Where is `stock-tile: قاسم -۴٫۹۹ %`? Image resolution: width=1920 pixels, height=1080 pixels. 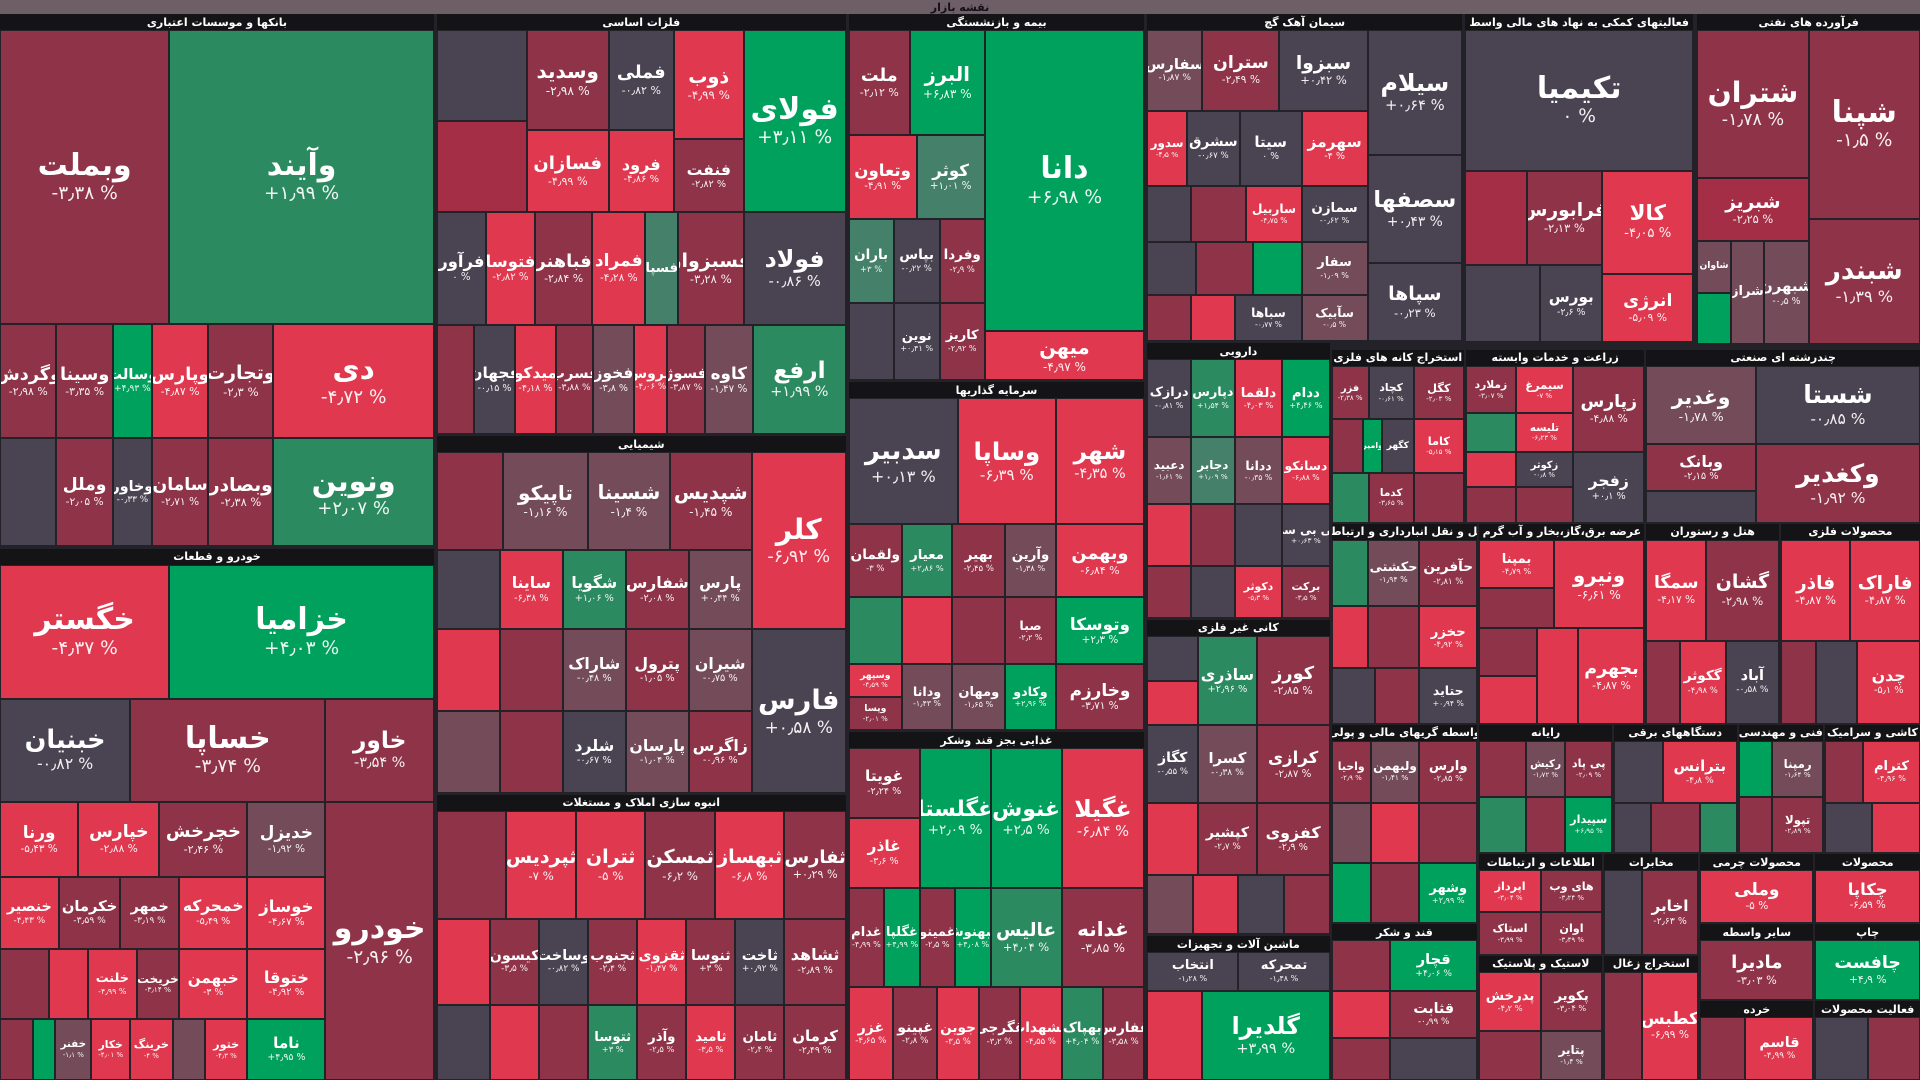
stock-tile: قاسم -۴٫۹۹ % is located at coordinates (1779, 1048).